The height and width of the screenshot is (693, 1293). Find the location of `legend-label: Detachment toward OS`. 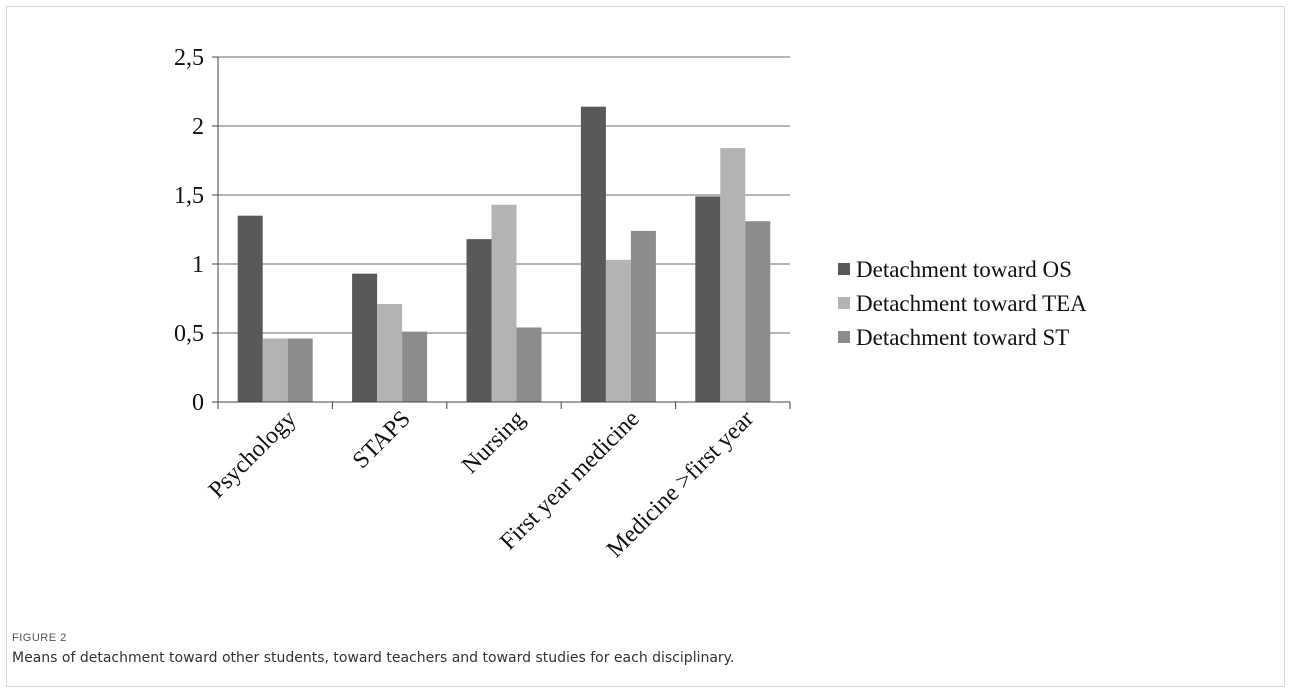

legend-label: Detachment toward OS is located at coordinates (964, 269).